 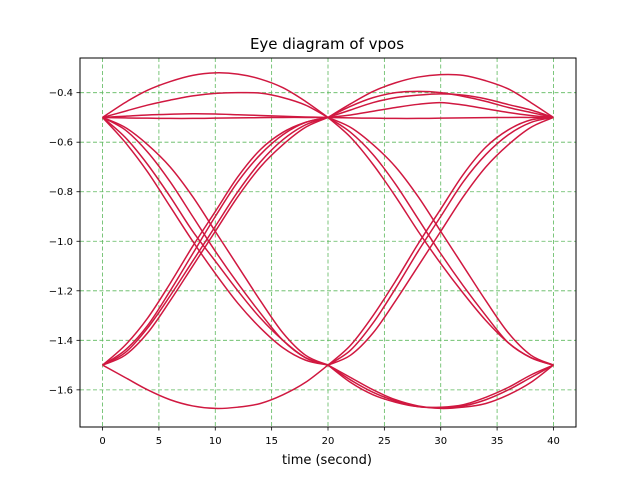 What do you see at coordinates (271, 441) in the screenshot?
I see `x-tick-label: 15` at bounding box center [271, 441].